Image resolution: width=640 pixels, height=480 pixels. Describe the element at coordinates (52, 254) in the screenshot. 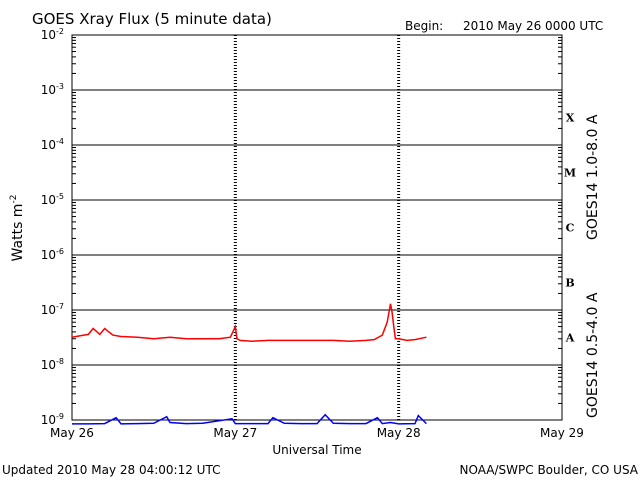

I see `y-tick-label: 10⁻⁶` at that location.